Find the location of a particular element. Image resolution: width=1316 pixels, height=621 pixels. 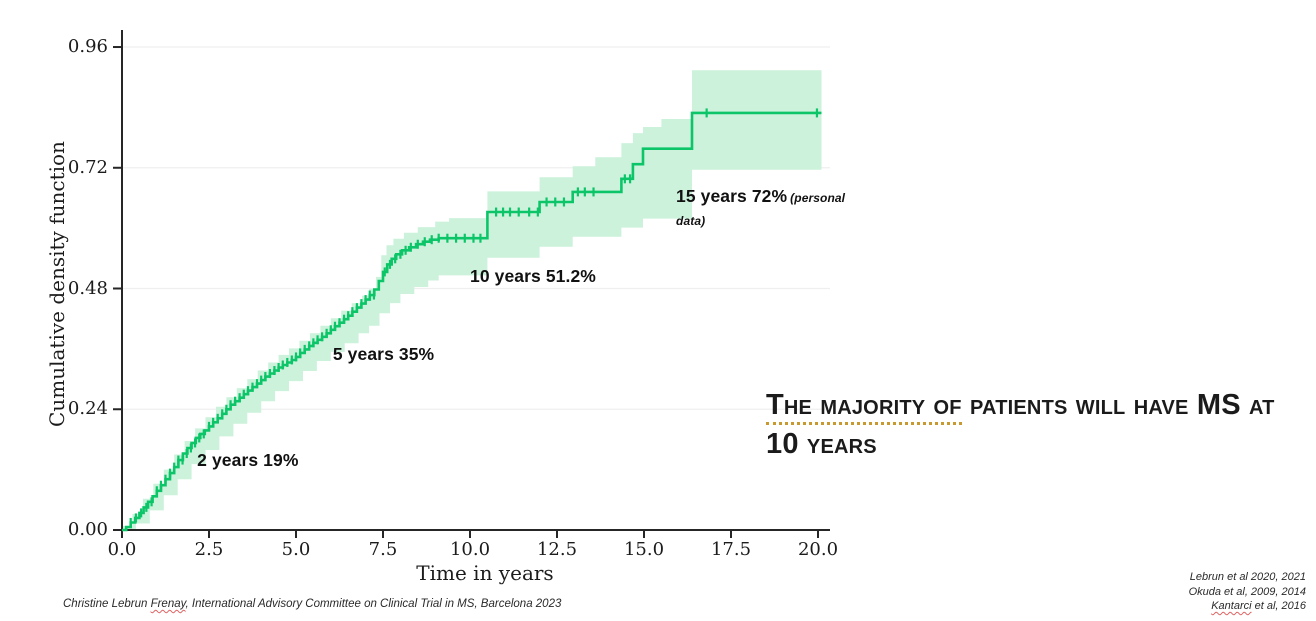

y-tick-label: 0.48 is located at coordinates (87, 288).